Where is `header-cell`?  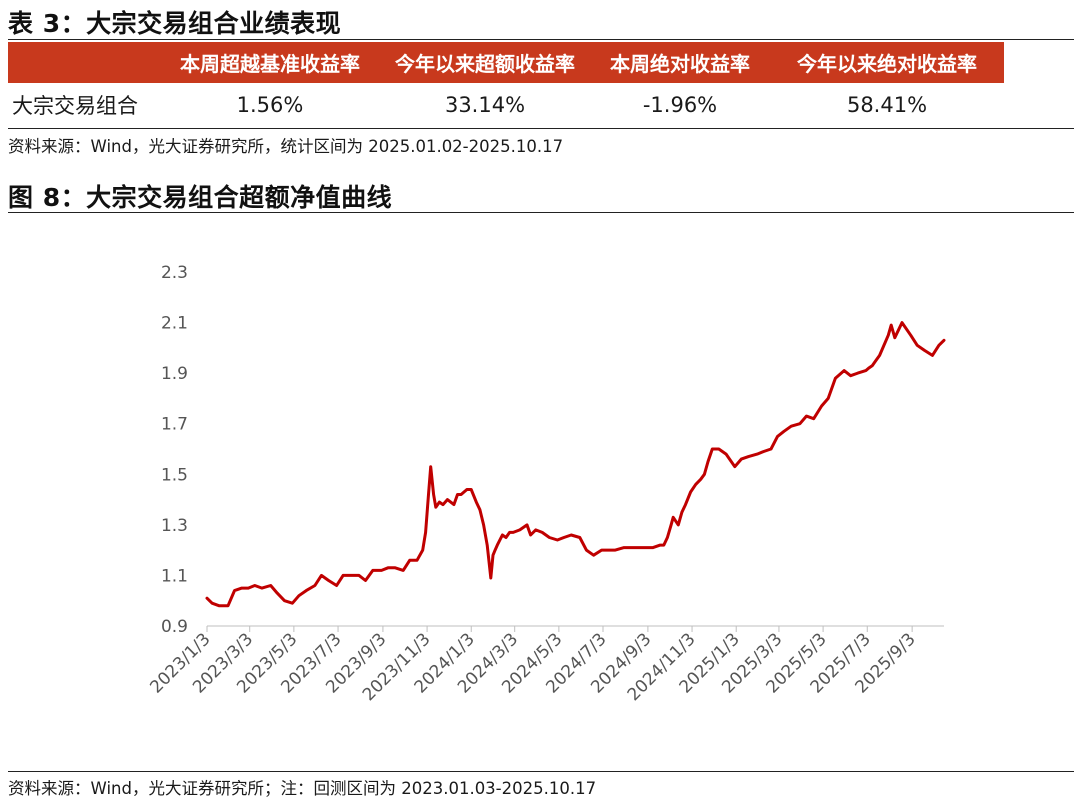 header-cell is located at coordinates (84, 62).